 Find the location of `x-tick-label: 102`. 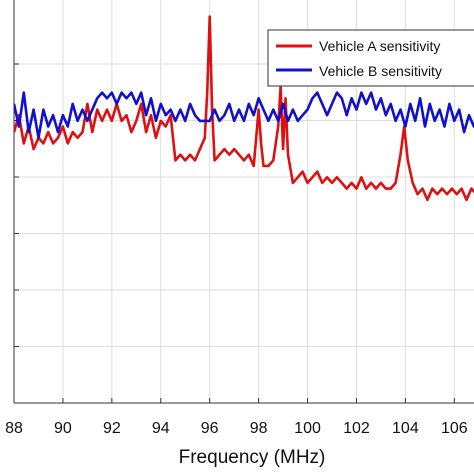

x-tick-label: 102 is located at coordinates (356, 428).